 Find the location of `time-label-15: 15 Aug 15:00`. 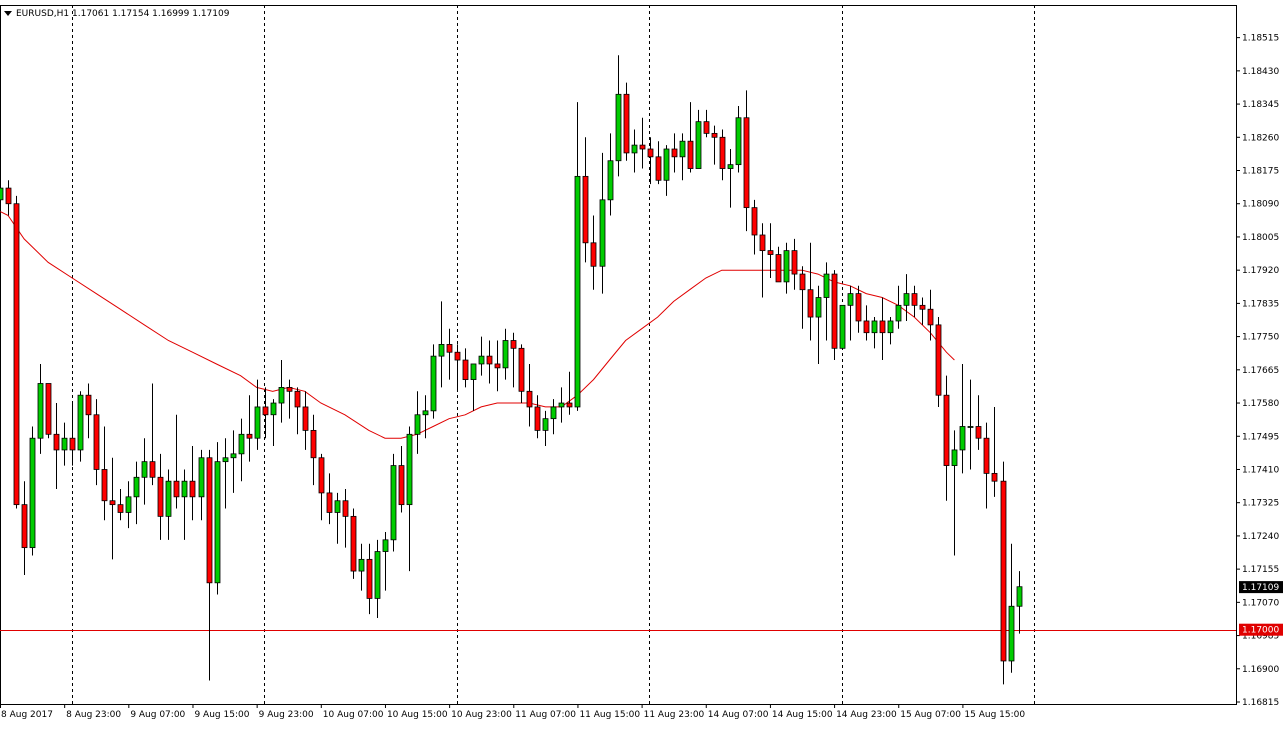

time-label-15: 15 Aug 15:00 is located at coordinates (994, 715).